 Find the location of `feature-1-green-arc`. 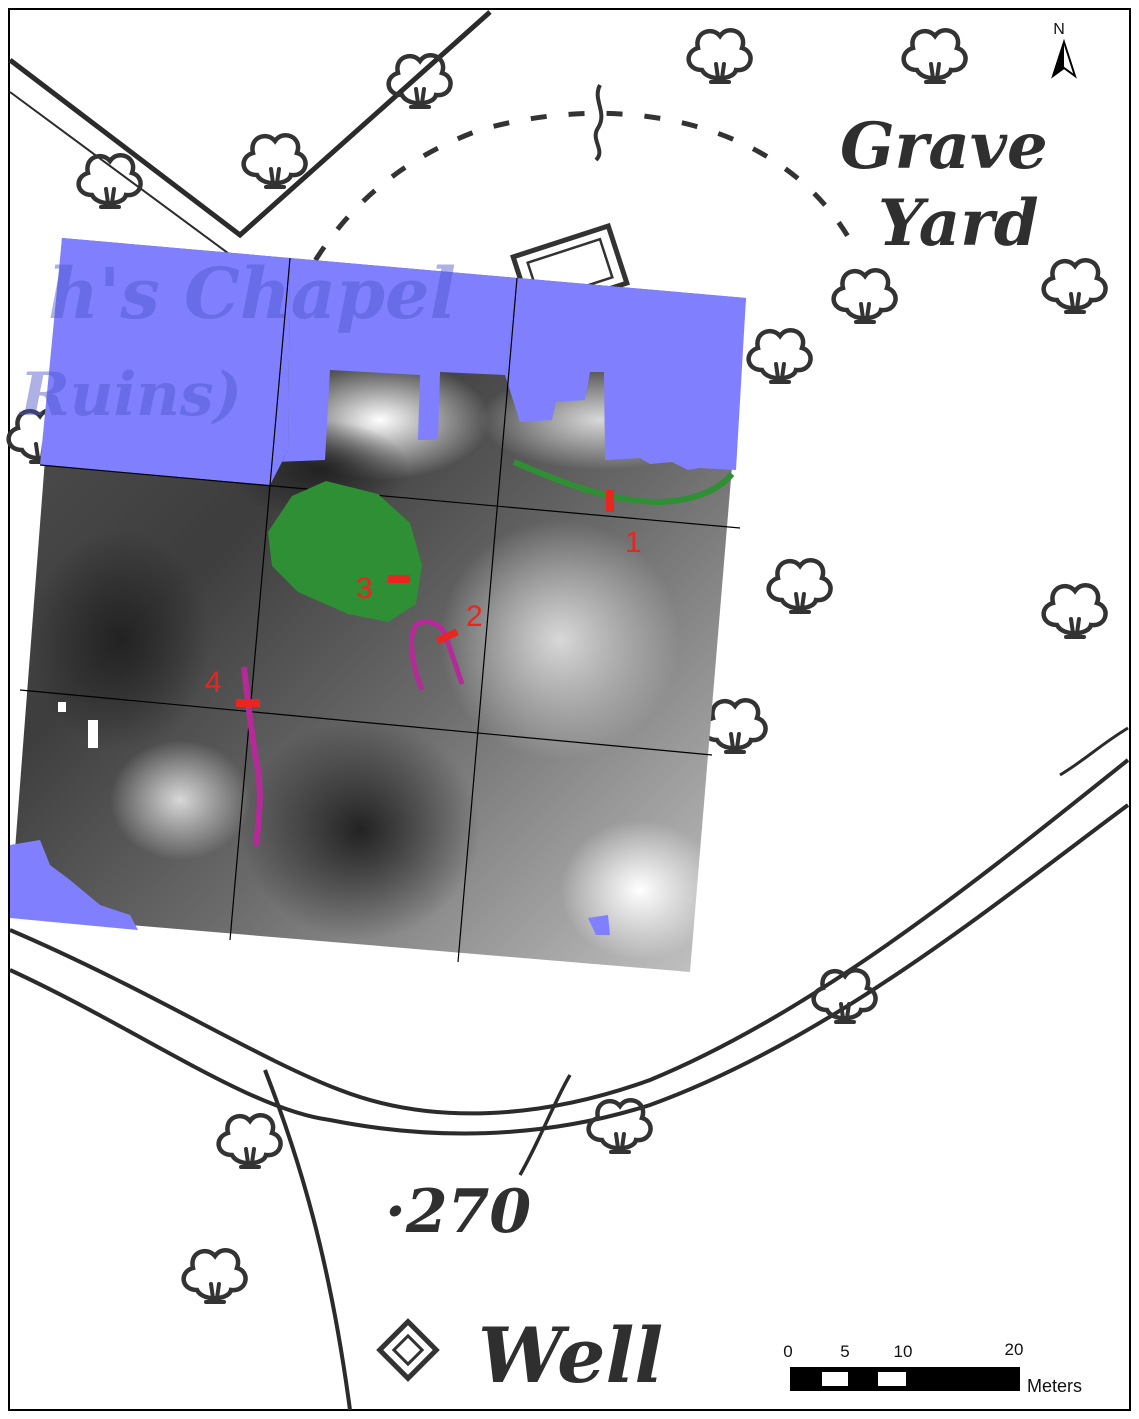

feature-1-green-arc is located at coordinates (623, 482).